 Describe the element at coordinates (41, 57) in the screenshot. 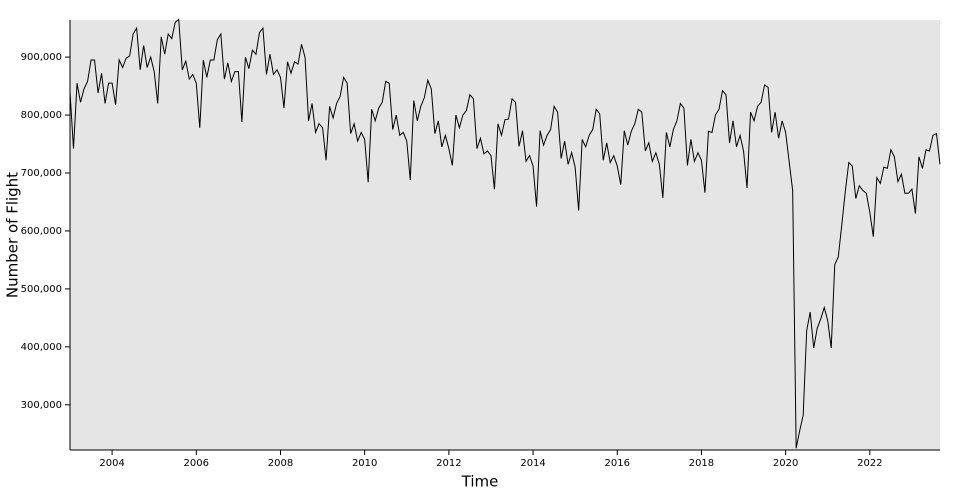

I see `y-tick-label: 900,000` at that location.